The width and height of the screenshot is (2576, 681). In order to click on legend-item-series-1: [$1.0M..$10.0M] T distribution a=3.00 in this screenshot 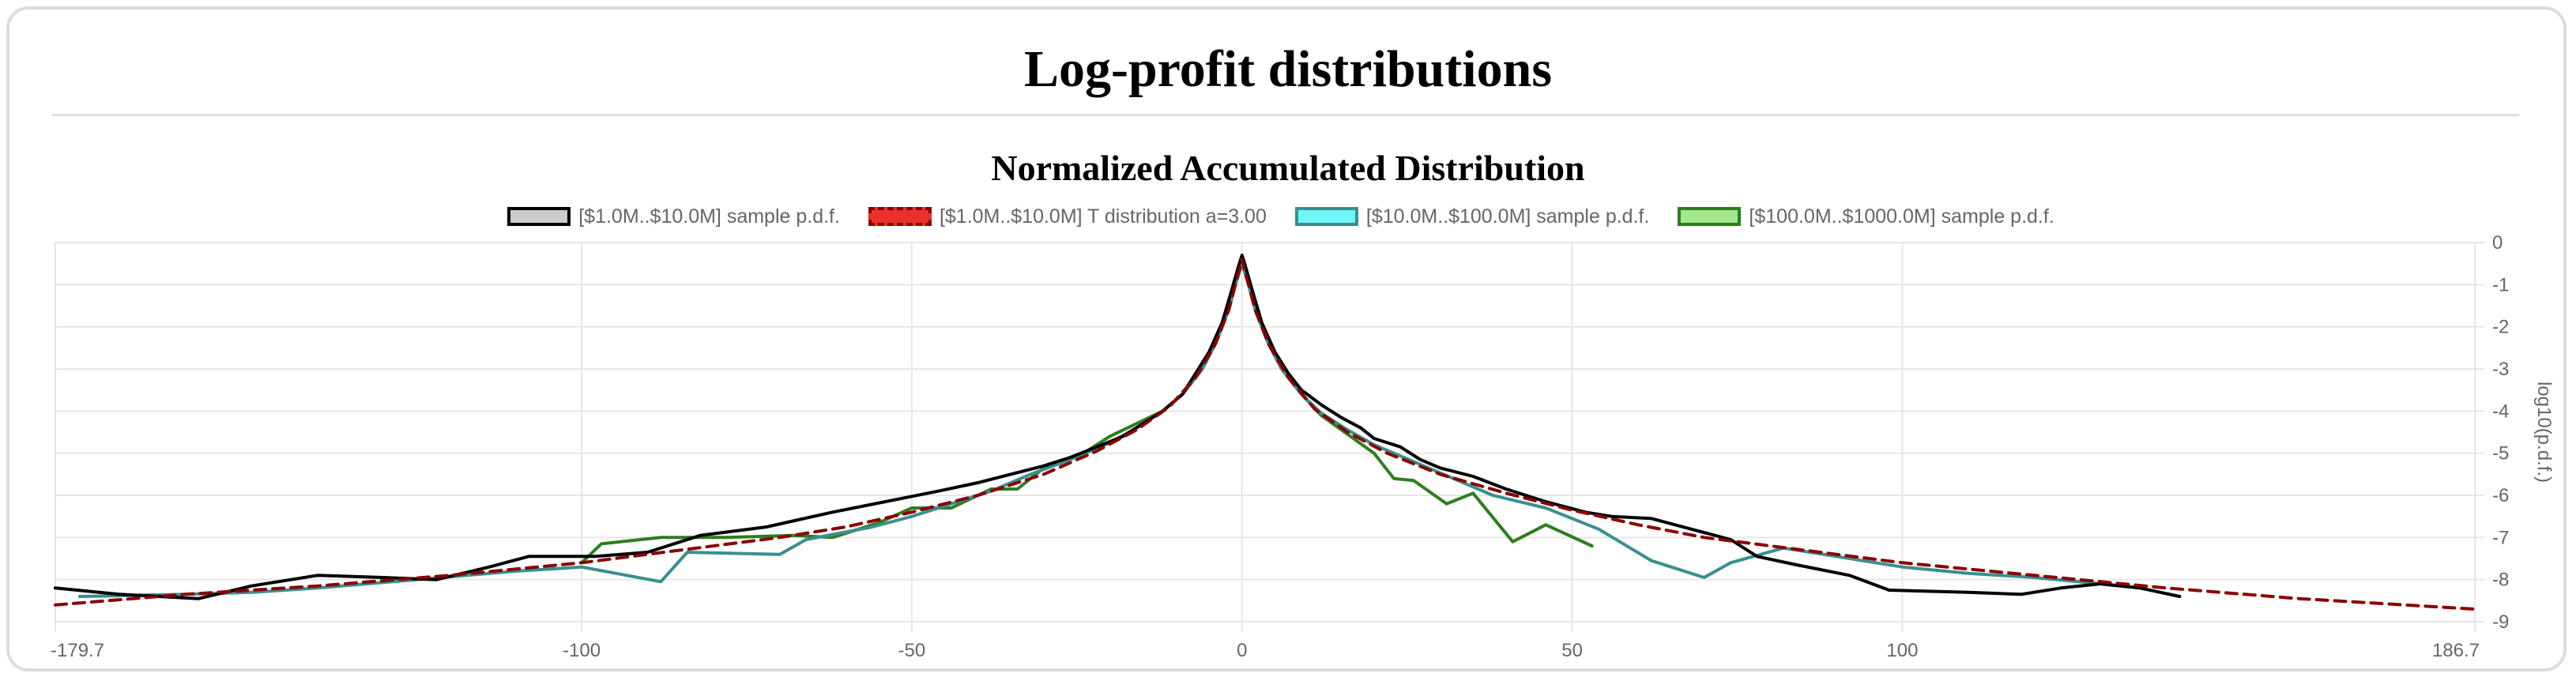, I will do `click(1067, 217)`.